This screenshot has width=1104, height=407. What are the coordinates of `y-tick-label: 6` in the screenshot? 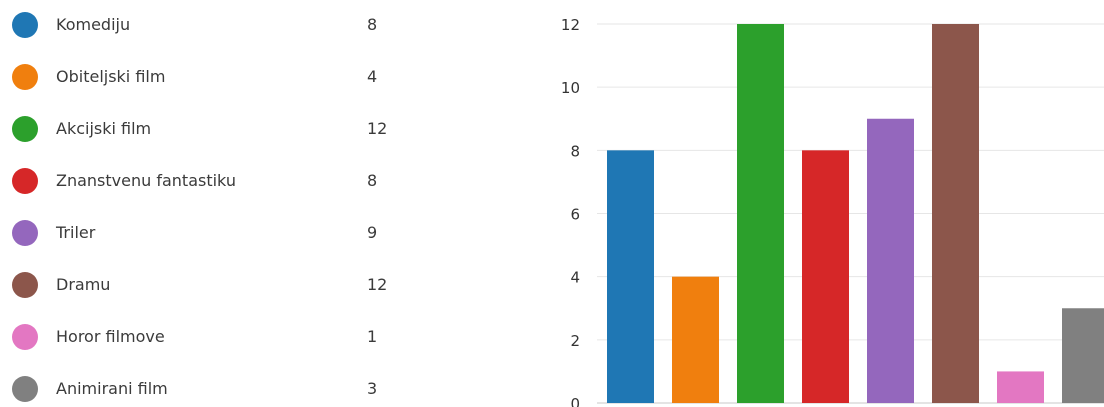 It's located at (575, 215).